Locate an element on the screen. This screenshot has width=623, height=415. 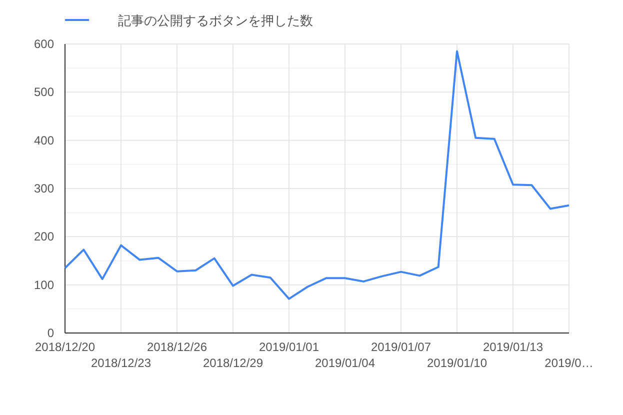
y-tick-label: 0 is located at coordinates (50, 333).